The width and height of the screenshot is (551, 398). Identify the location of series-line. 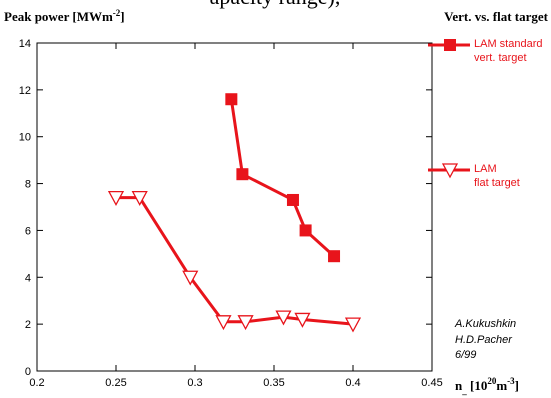
(235, 261).